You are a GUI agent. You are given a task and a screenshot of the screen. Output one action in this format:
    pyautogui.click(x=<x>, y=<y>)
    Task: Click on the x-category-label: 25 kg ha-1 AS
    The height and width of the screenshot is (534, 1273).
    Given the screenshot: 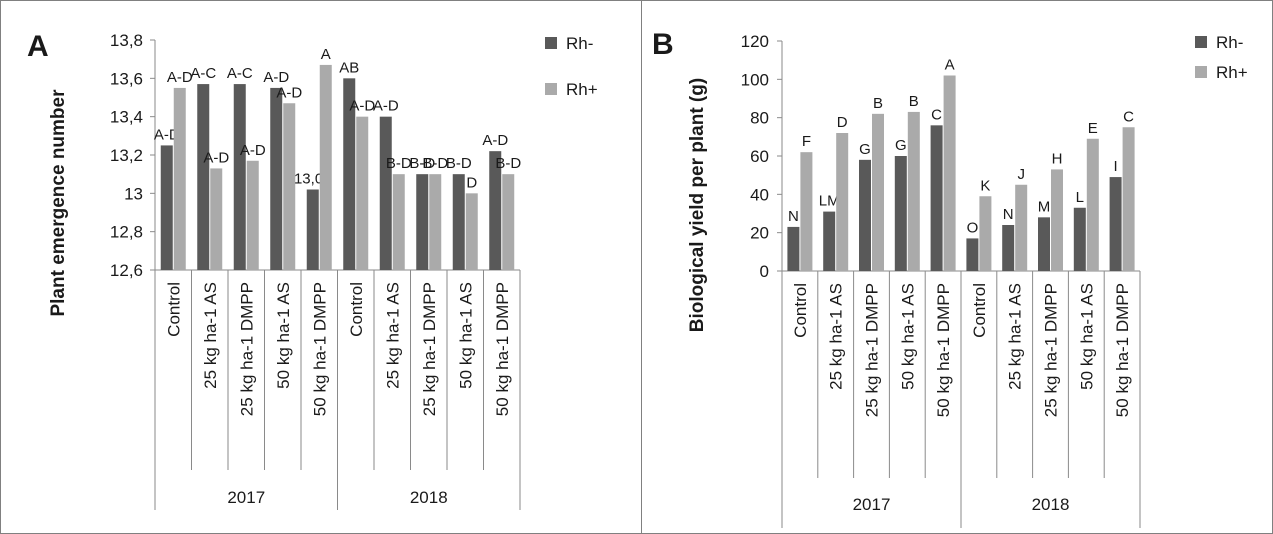 What is the action you would take?
    pyautogui.click(x=210, y=335)
    